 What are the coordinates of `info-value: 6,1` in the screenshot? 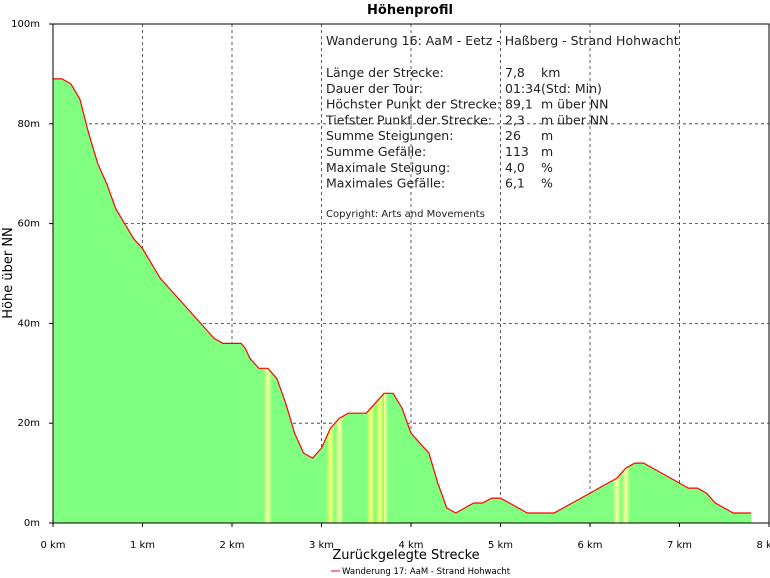 It's located at (515, 183).